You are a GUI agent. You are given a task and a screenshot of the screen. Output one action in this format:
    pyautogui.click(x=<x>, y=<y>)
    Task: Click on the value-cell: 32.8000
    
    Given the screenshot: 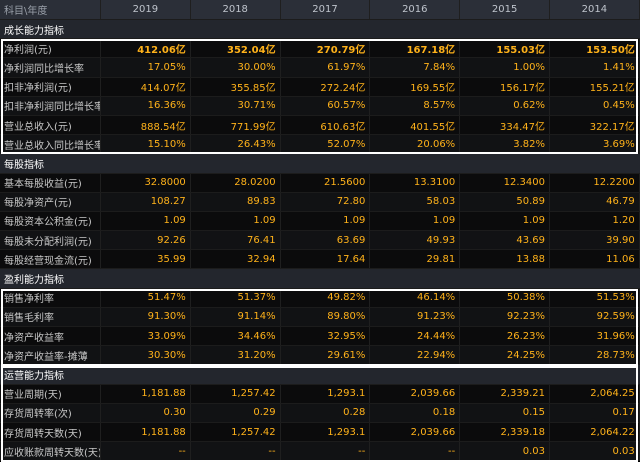 What is the action you would take?
    pyautogui.click(x=146, y=182)
    